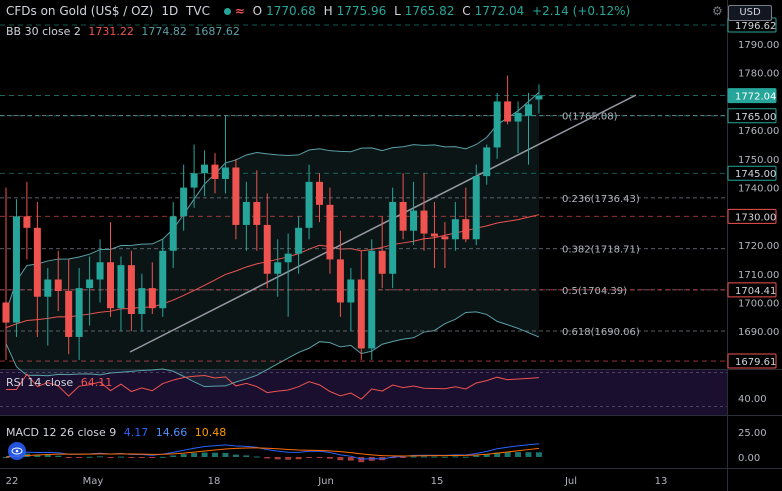 This screenshot has width=782, height=491. Describe the element at coordinates (80, 11) in the screenshot. I see `symbol-name: CFDs on Gold (US$ / OZ)` at that location.